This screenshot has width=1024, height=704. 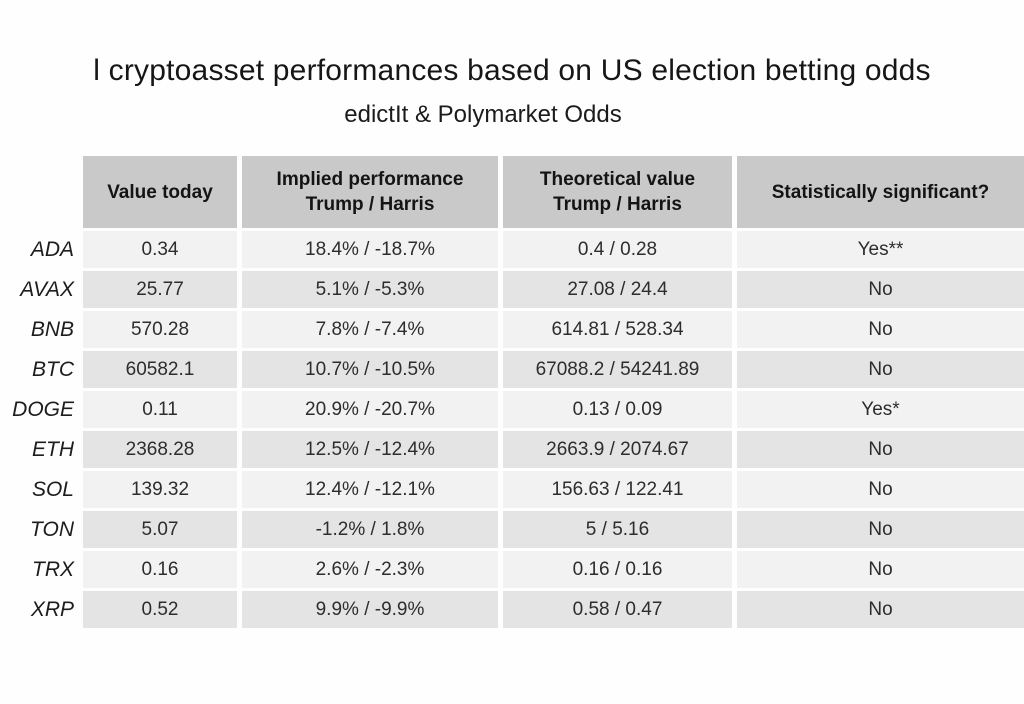 What do you see at coordinates (370, 489) in the screenshot?
I see `cell-implied-performance: 12.4% / -12.1%` at bounding box center [370, 489].